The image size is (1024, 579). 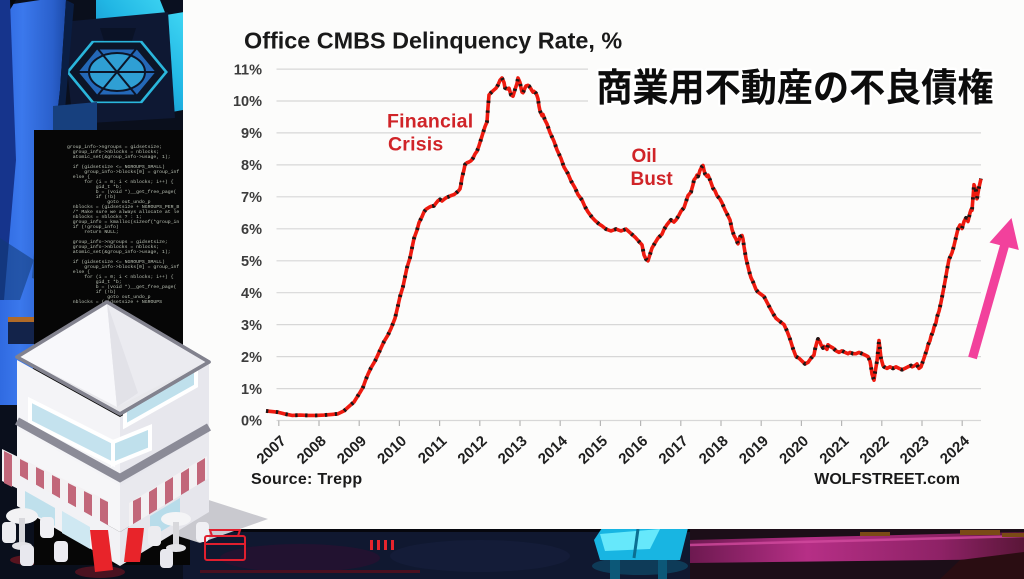 I want to click on svg-text: 2021, so click(x=834, y=449).